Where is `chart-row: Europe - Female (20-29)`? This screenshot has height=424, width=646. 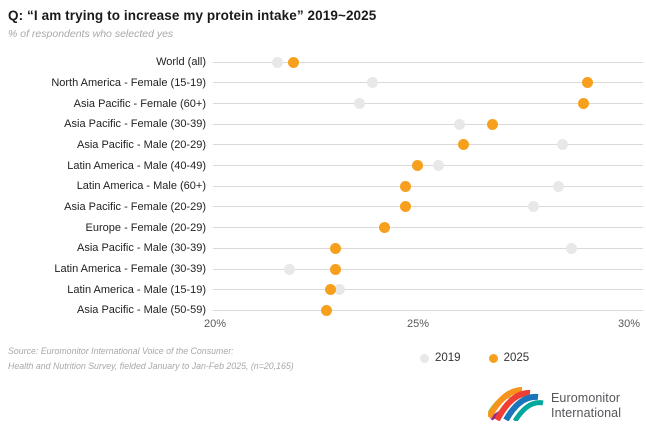 chart-row: Europe - Female (20-29) is located at coordinates (323, 228).